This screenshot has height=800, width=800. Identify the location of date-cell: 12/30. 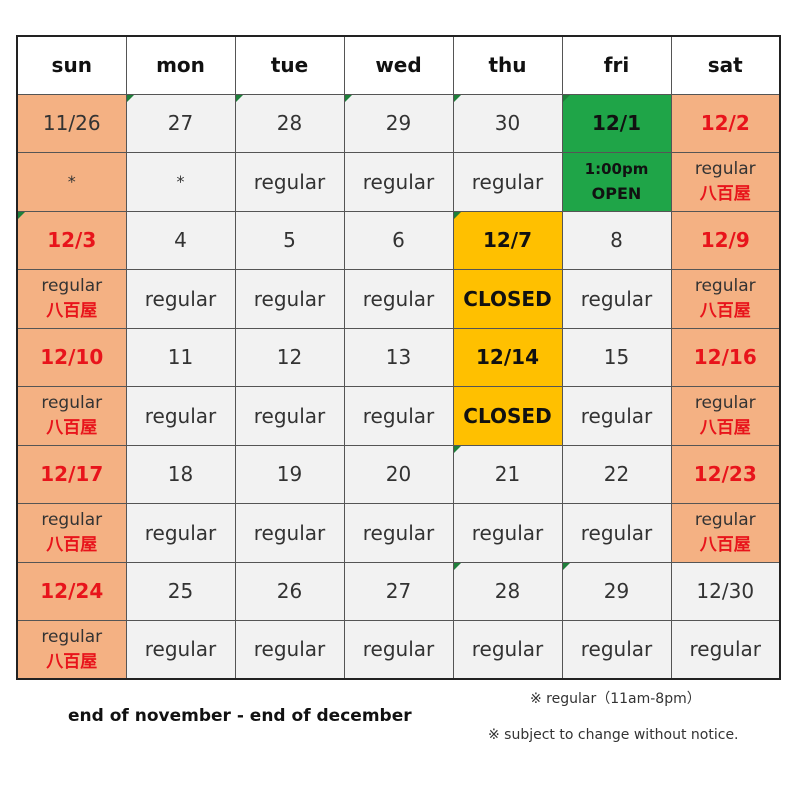
(725, 591).